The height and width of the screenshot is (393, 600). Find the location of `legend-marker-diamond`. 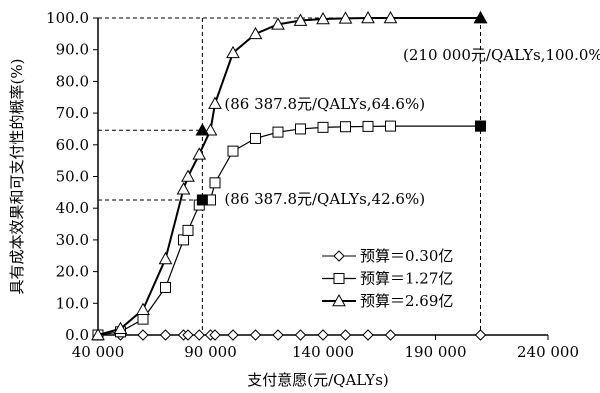

legend-marker-diamond is located at coordinates (339, 256).